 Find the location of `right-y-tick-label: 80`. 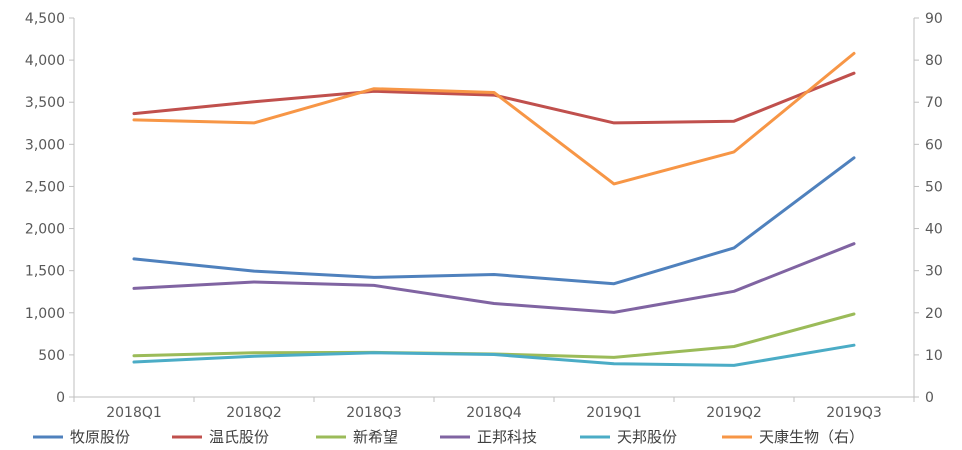

right-y-tick-label: 80 is located at coordinates (934, 61).